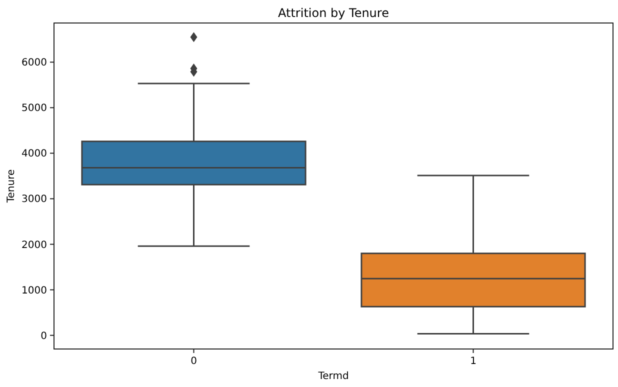 Image resolution: width=618 pixels, height=387 pixels. What do you see at coordinates (34, 154) in the screenshot?
I see `y-tick-label: 4000` at bounding box center [34, 154].